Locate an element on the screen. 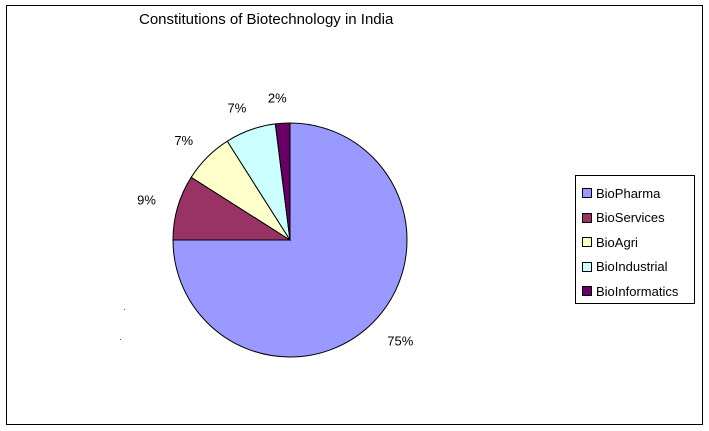  legend-item-bioinformatics: BioInformatics is located at coordinates (635, 291).